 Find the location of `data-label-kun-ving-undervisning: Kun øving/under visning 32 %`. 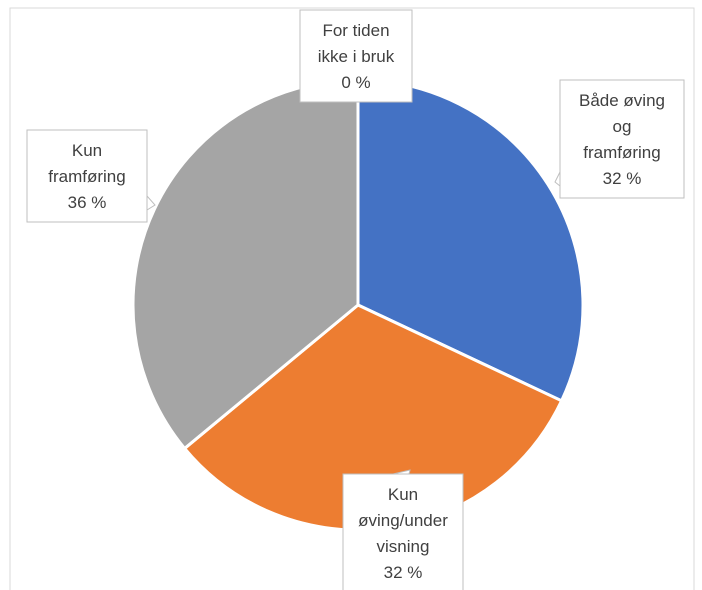

data-label-kun-ving-undervisning: Kun øving/under visning 32 % is located at coordinates (403, 529).